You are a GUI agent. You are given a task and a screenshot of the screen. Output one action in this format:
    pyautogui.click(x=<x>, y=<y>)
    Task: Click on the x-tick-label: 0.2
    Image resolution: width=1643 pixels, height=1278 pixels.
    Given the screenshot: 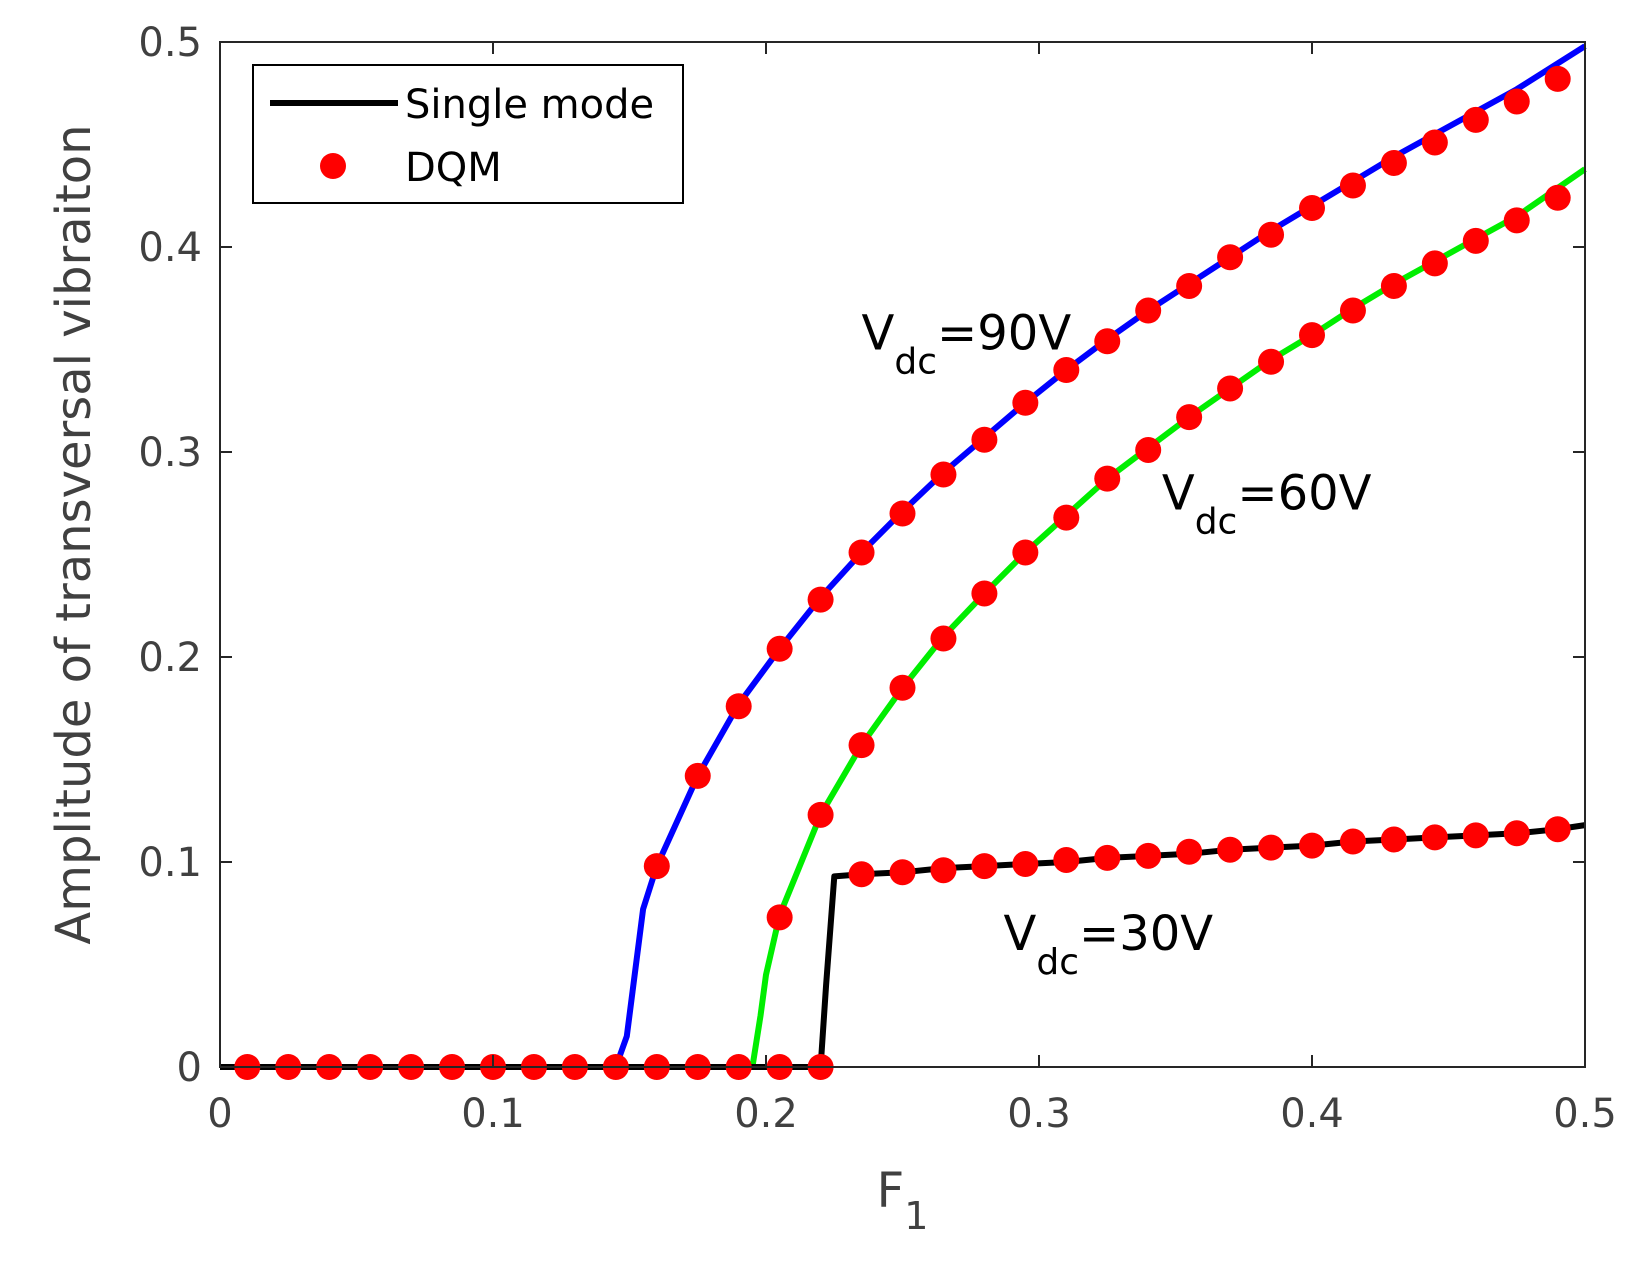 What is the action you would take?
    pyautogui.click(x=766, y=1114)
    